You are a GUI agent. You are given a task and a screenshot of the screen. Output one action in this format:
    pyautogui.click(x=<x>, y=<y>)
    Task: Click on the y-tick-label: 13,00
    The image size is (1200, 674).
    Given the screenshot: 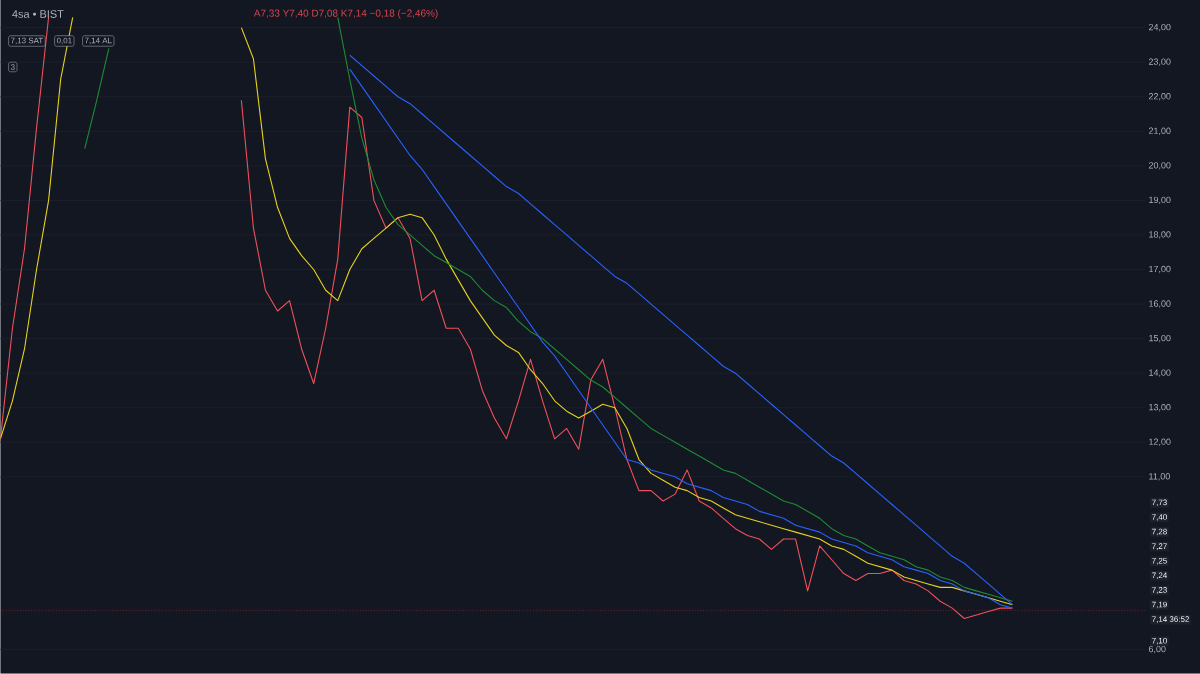 What is the action you would take?
    pyautogui.click(x=1160, y=408)
    